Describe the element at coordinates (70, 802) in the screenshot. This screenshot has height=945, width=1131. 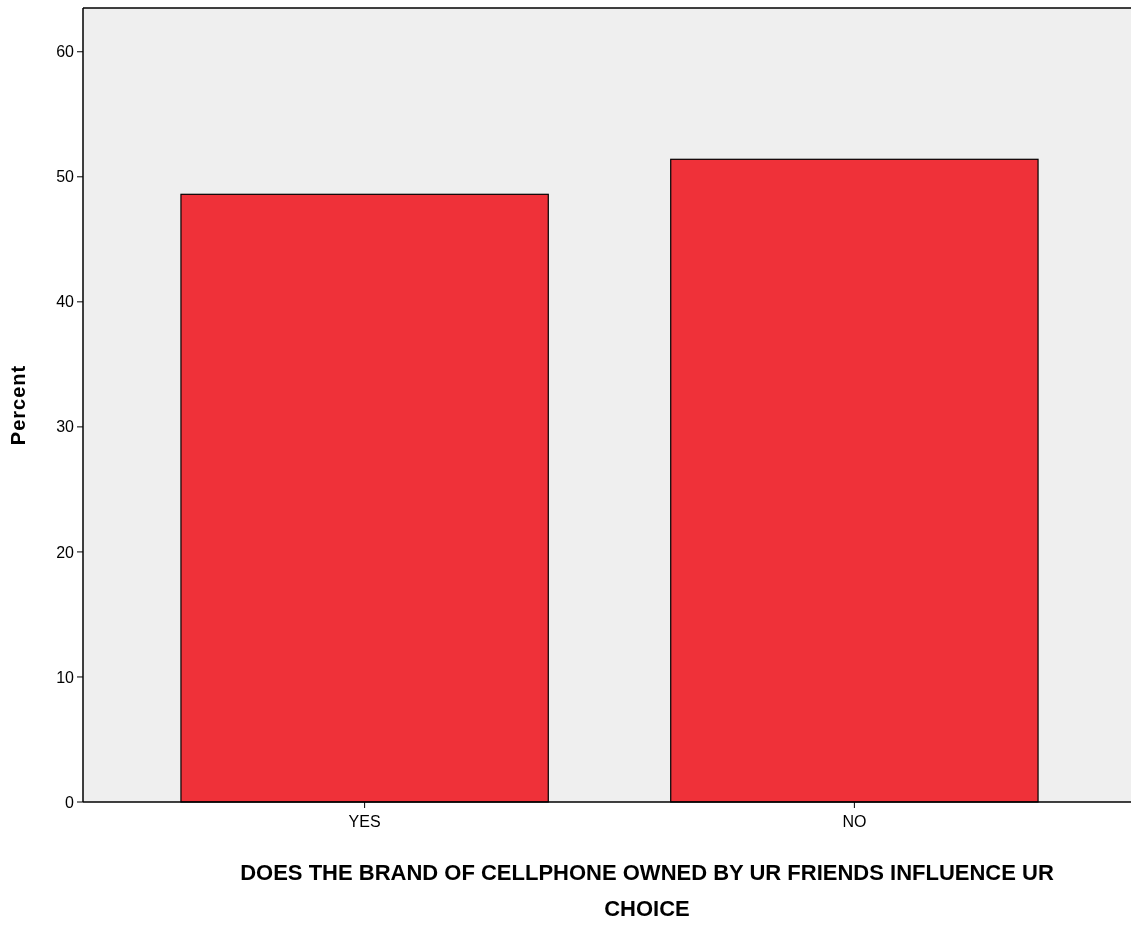
I see `y-tick-label: 0` at that location.